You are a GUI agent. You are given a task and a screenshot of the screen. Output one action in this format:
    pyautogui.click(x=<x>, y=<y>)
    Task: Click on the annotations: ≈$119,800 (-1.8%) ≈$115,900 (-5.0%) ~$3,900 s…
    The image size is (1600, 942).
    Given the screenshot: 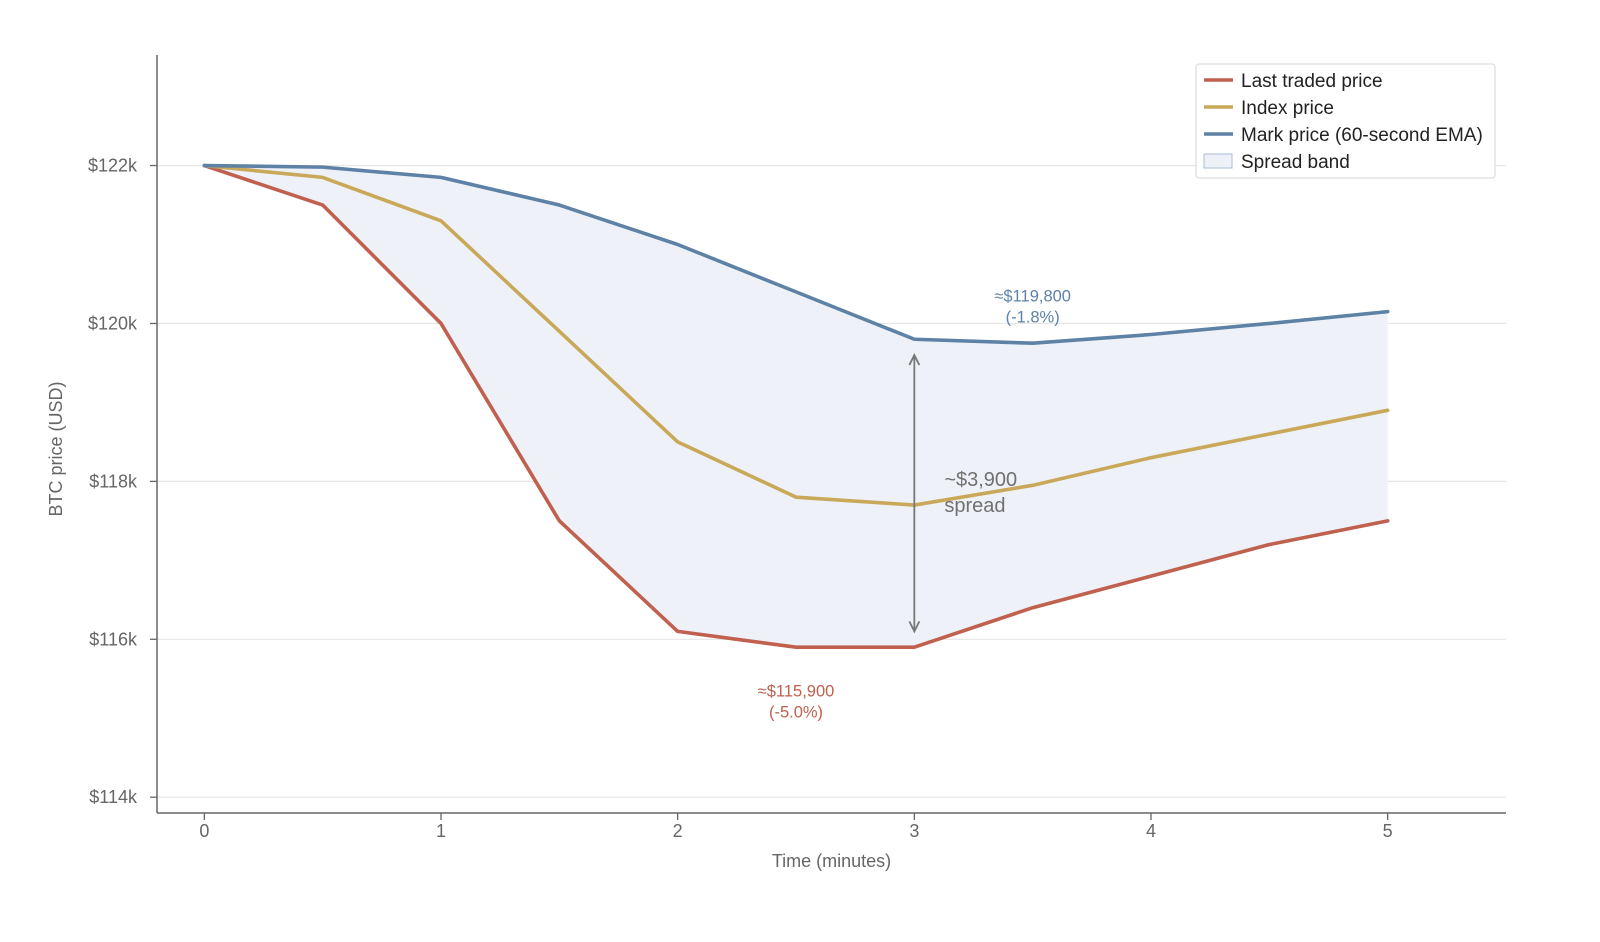 What is the action you would take?
    pyautogui.click(x=914, y=505)
    